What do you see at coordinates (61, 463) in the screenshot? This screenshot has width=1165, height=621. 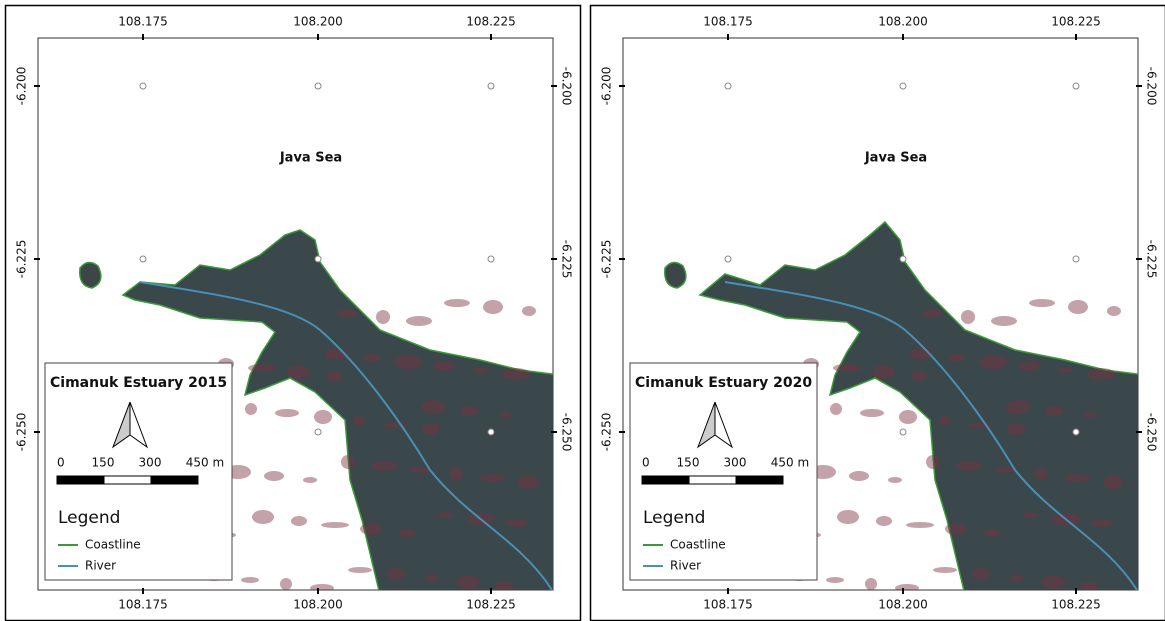 I see `scale-label: 0` at bounding box center [61, 463].